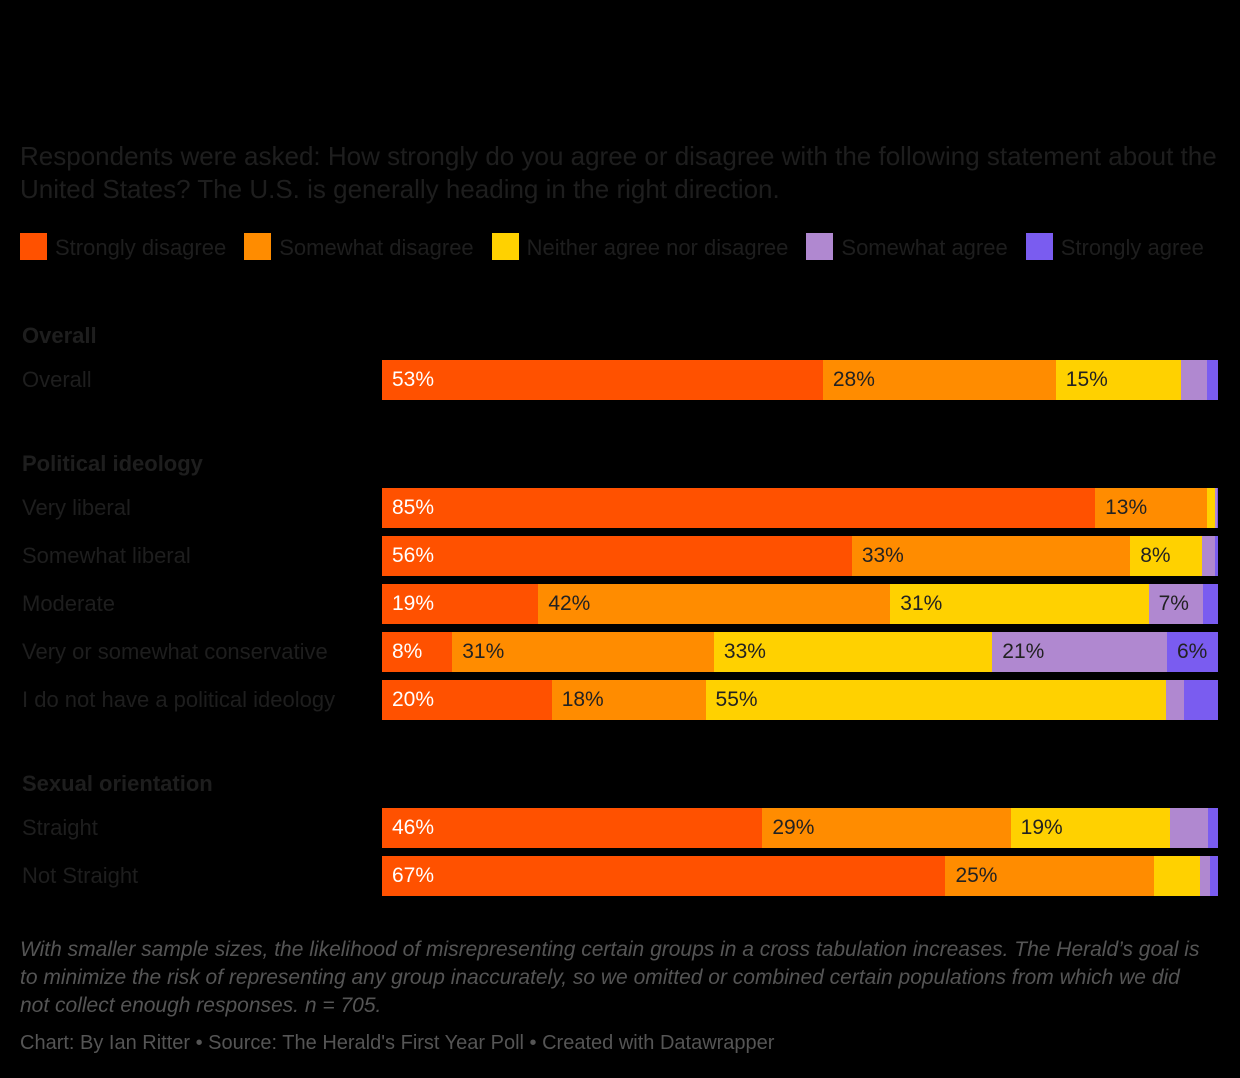  Describe the element at coordinates (117, 783) in the screenshot. I see `group-title: Sexual orientation` at that location.